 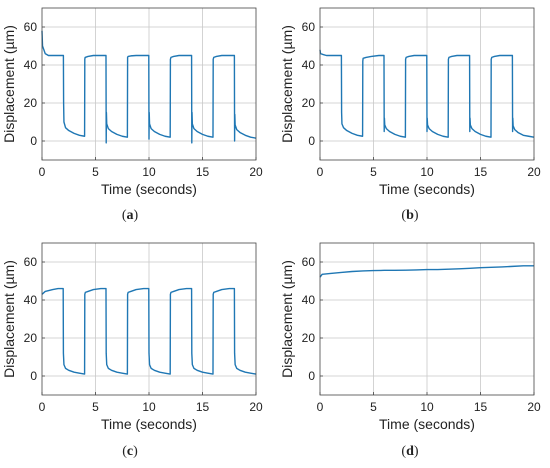 I want to click on panel-d-y-tick-label: 0, so click(x=311, y=376).